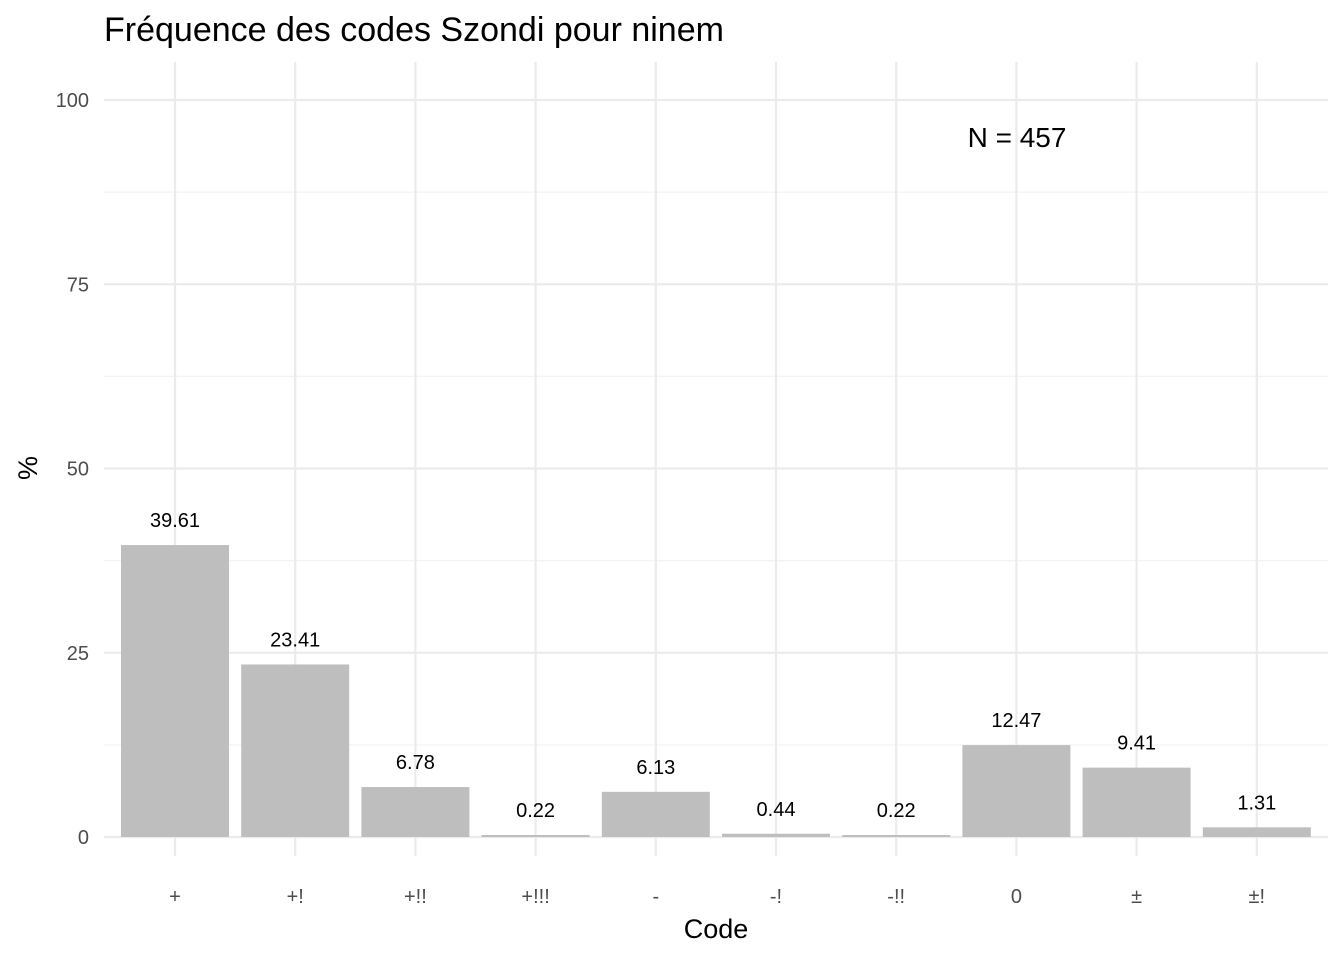 Image resolution: width=1344 pixels, height=960 pixels. I want to click on y-ticks-group: 0 25 50 75 100, so click(72, 469).